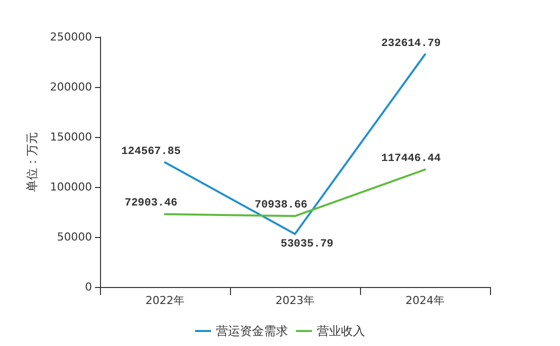  I want to click on y-tick-label: 100000, so click(71, 187).